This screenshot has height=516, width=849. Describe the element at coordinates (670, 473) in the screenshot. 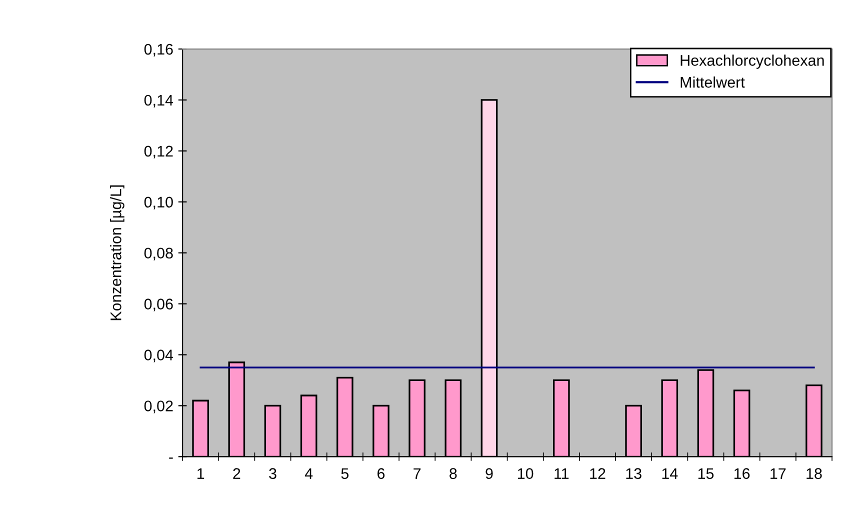

I see `x-tick-label: 14` at that location.